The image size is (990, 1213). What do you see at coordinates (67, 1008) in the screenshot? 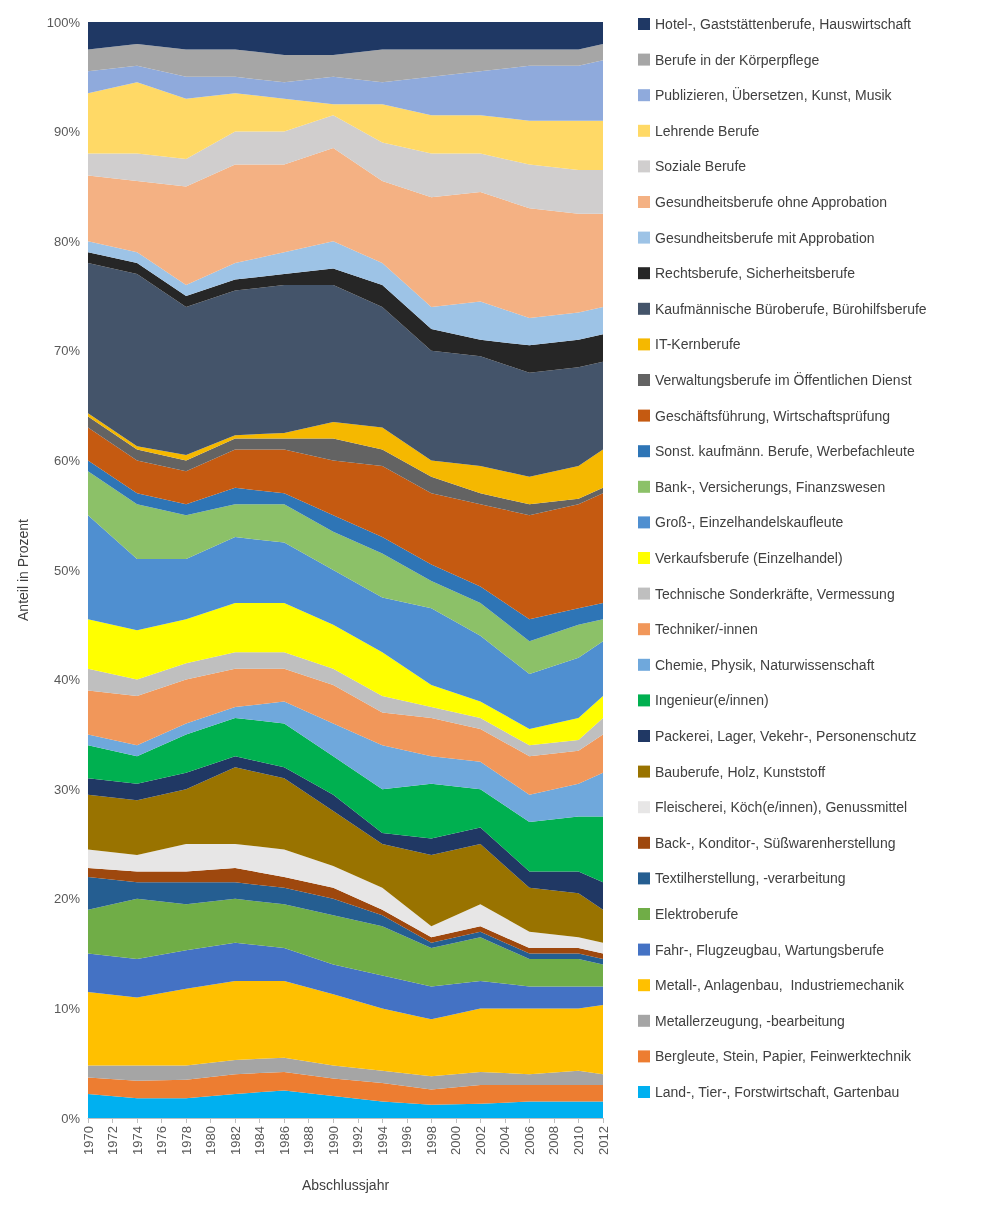
I see `y-tick-label: 10%` at bounding box center [67, 1008].